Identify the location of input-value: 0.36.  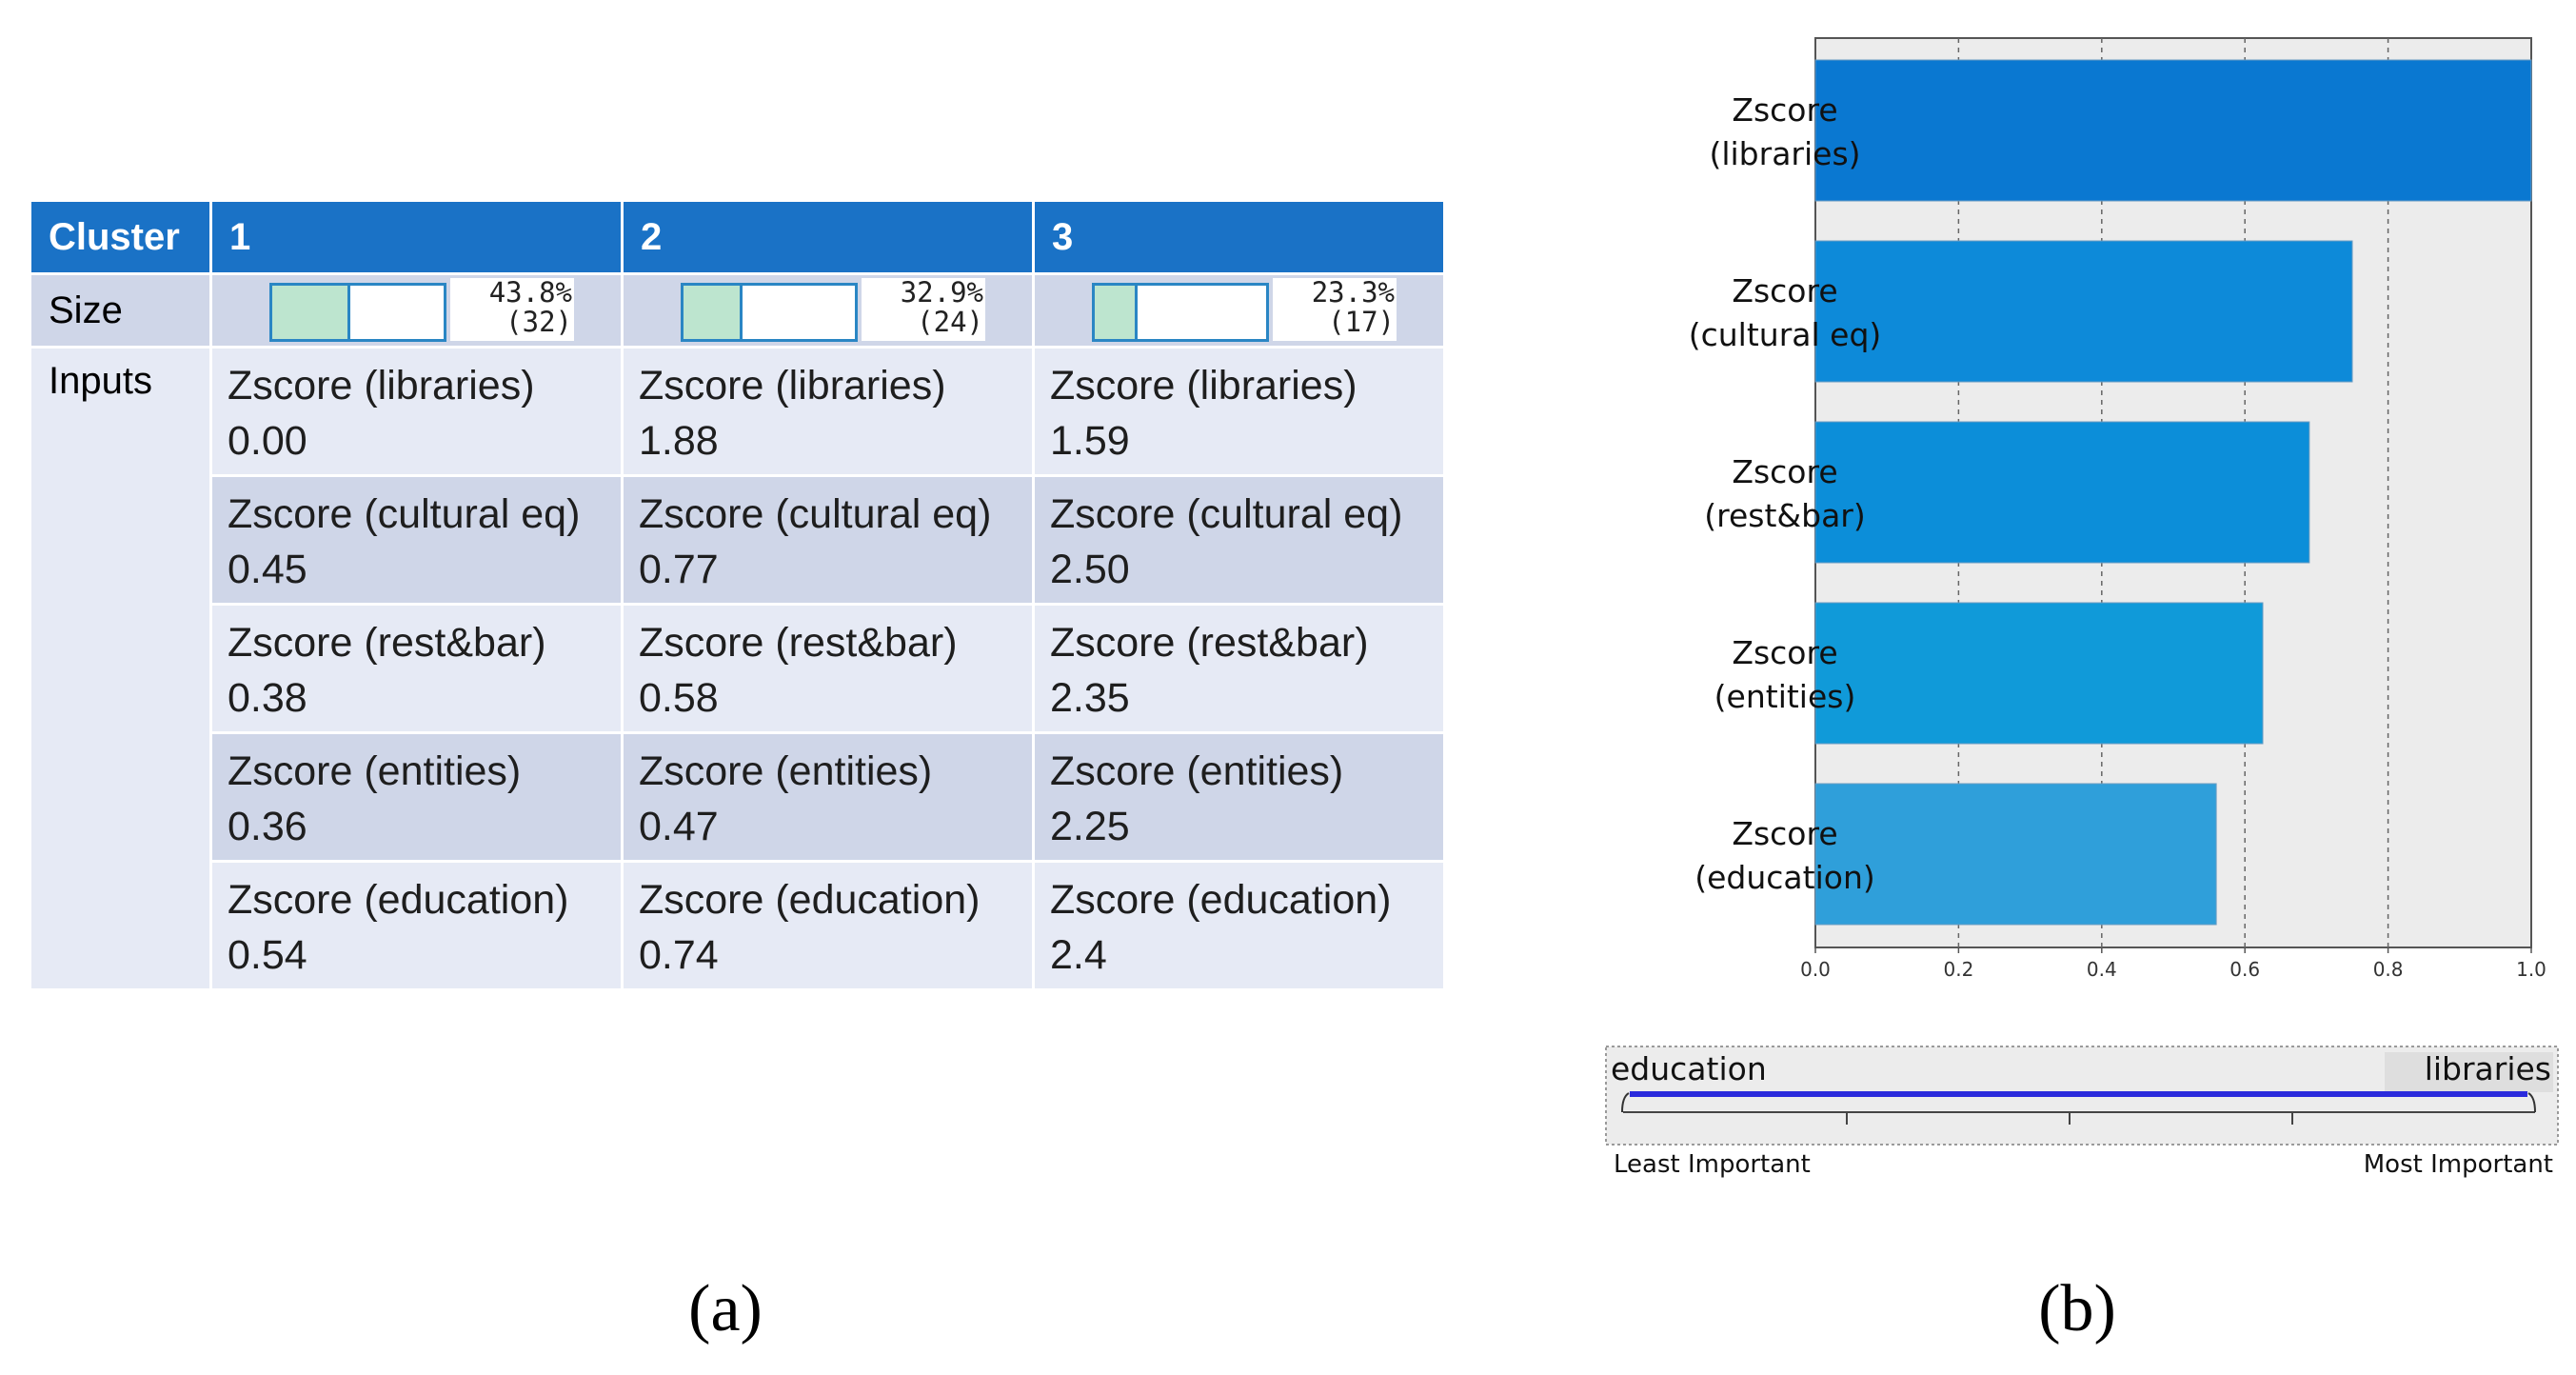
(268, 826).